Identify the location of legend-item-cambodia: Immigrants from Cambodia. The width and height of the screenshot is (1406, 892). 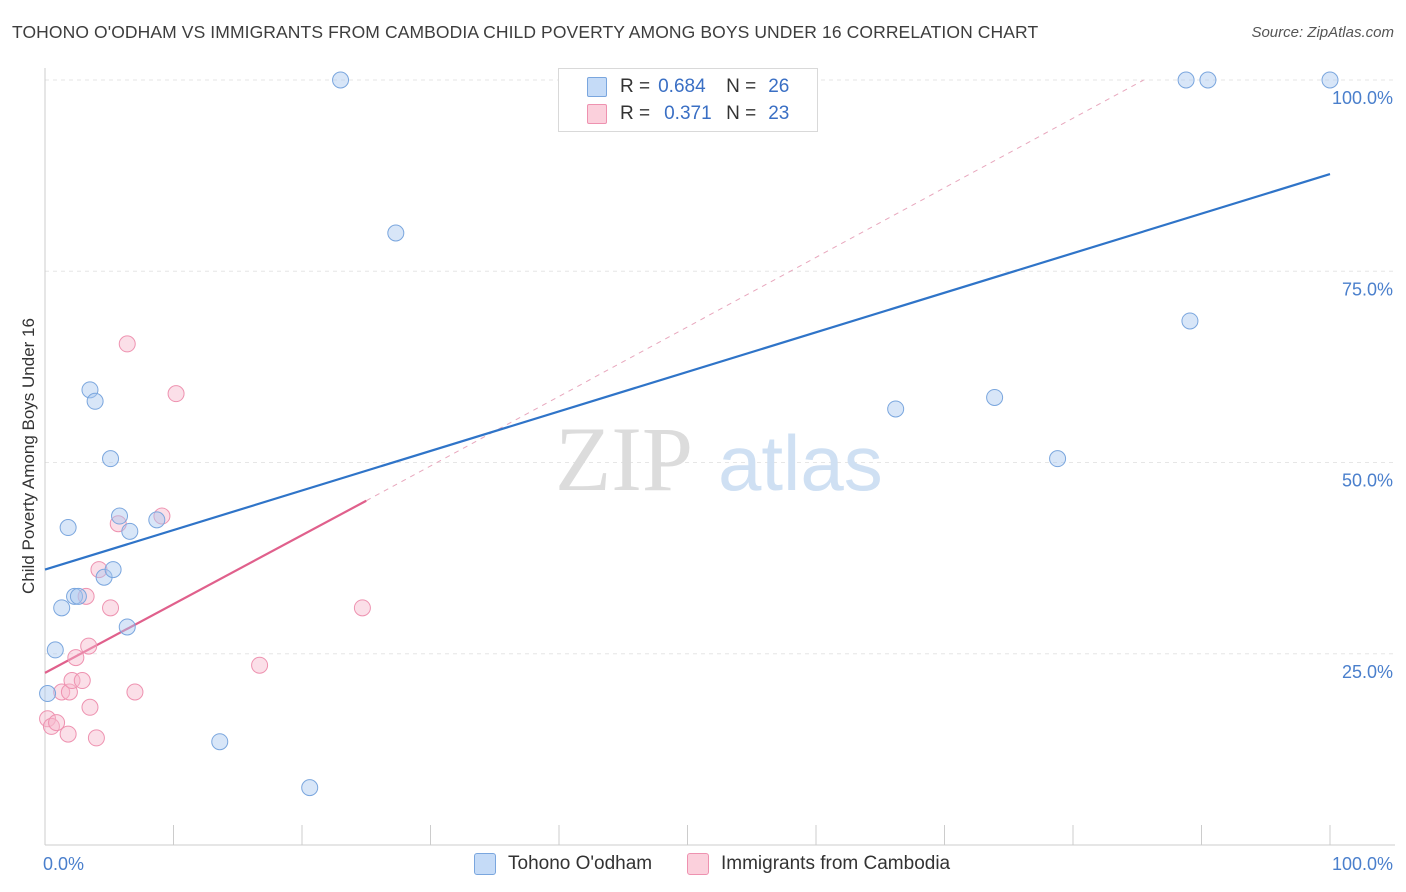
(818, 864).